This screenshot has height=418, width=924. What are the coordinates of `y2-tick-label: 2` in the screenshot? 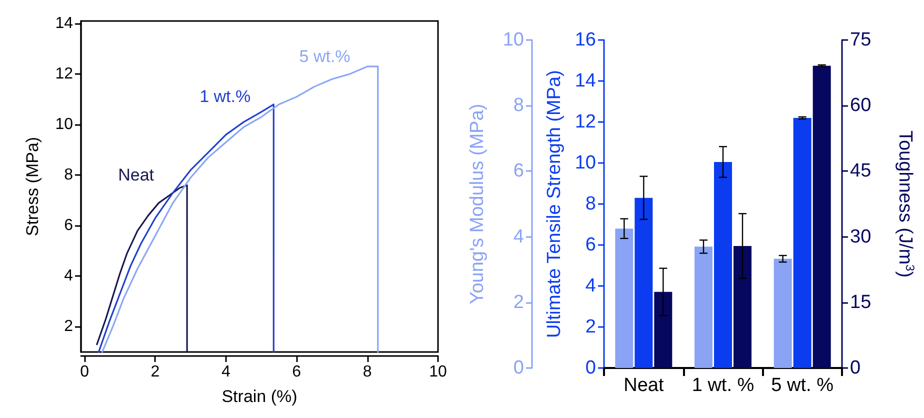 It's located at (590, 327).